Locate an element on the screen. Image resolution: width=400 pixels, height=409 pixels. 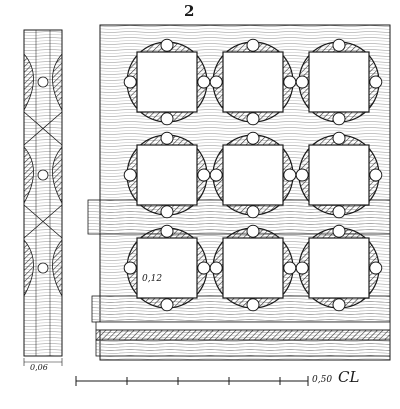
scale-bar is located at coordinates (192, 381).